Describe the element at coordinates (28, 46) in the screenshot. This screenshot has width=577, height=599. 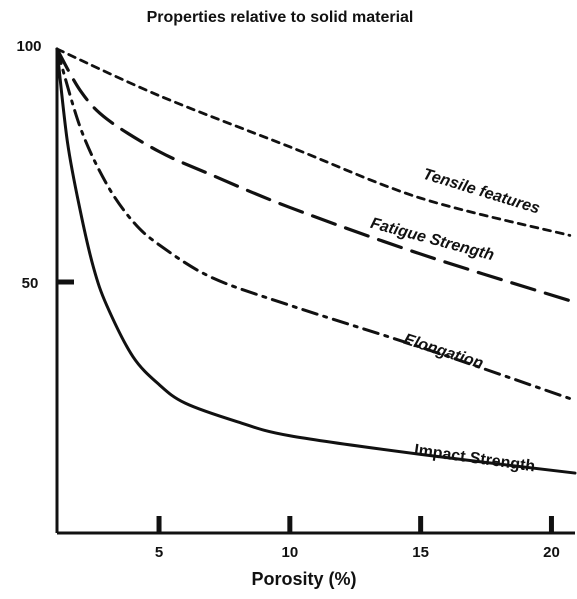
I see `y-tick-label: 100` at that location.